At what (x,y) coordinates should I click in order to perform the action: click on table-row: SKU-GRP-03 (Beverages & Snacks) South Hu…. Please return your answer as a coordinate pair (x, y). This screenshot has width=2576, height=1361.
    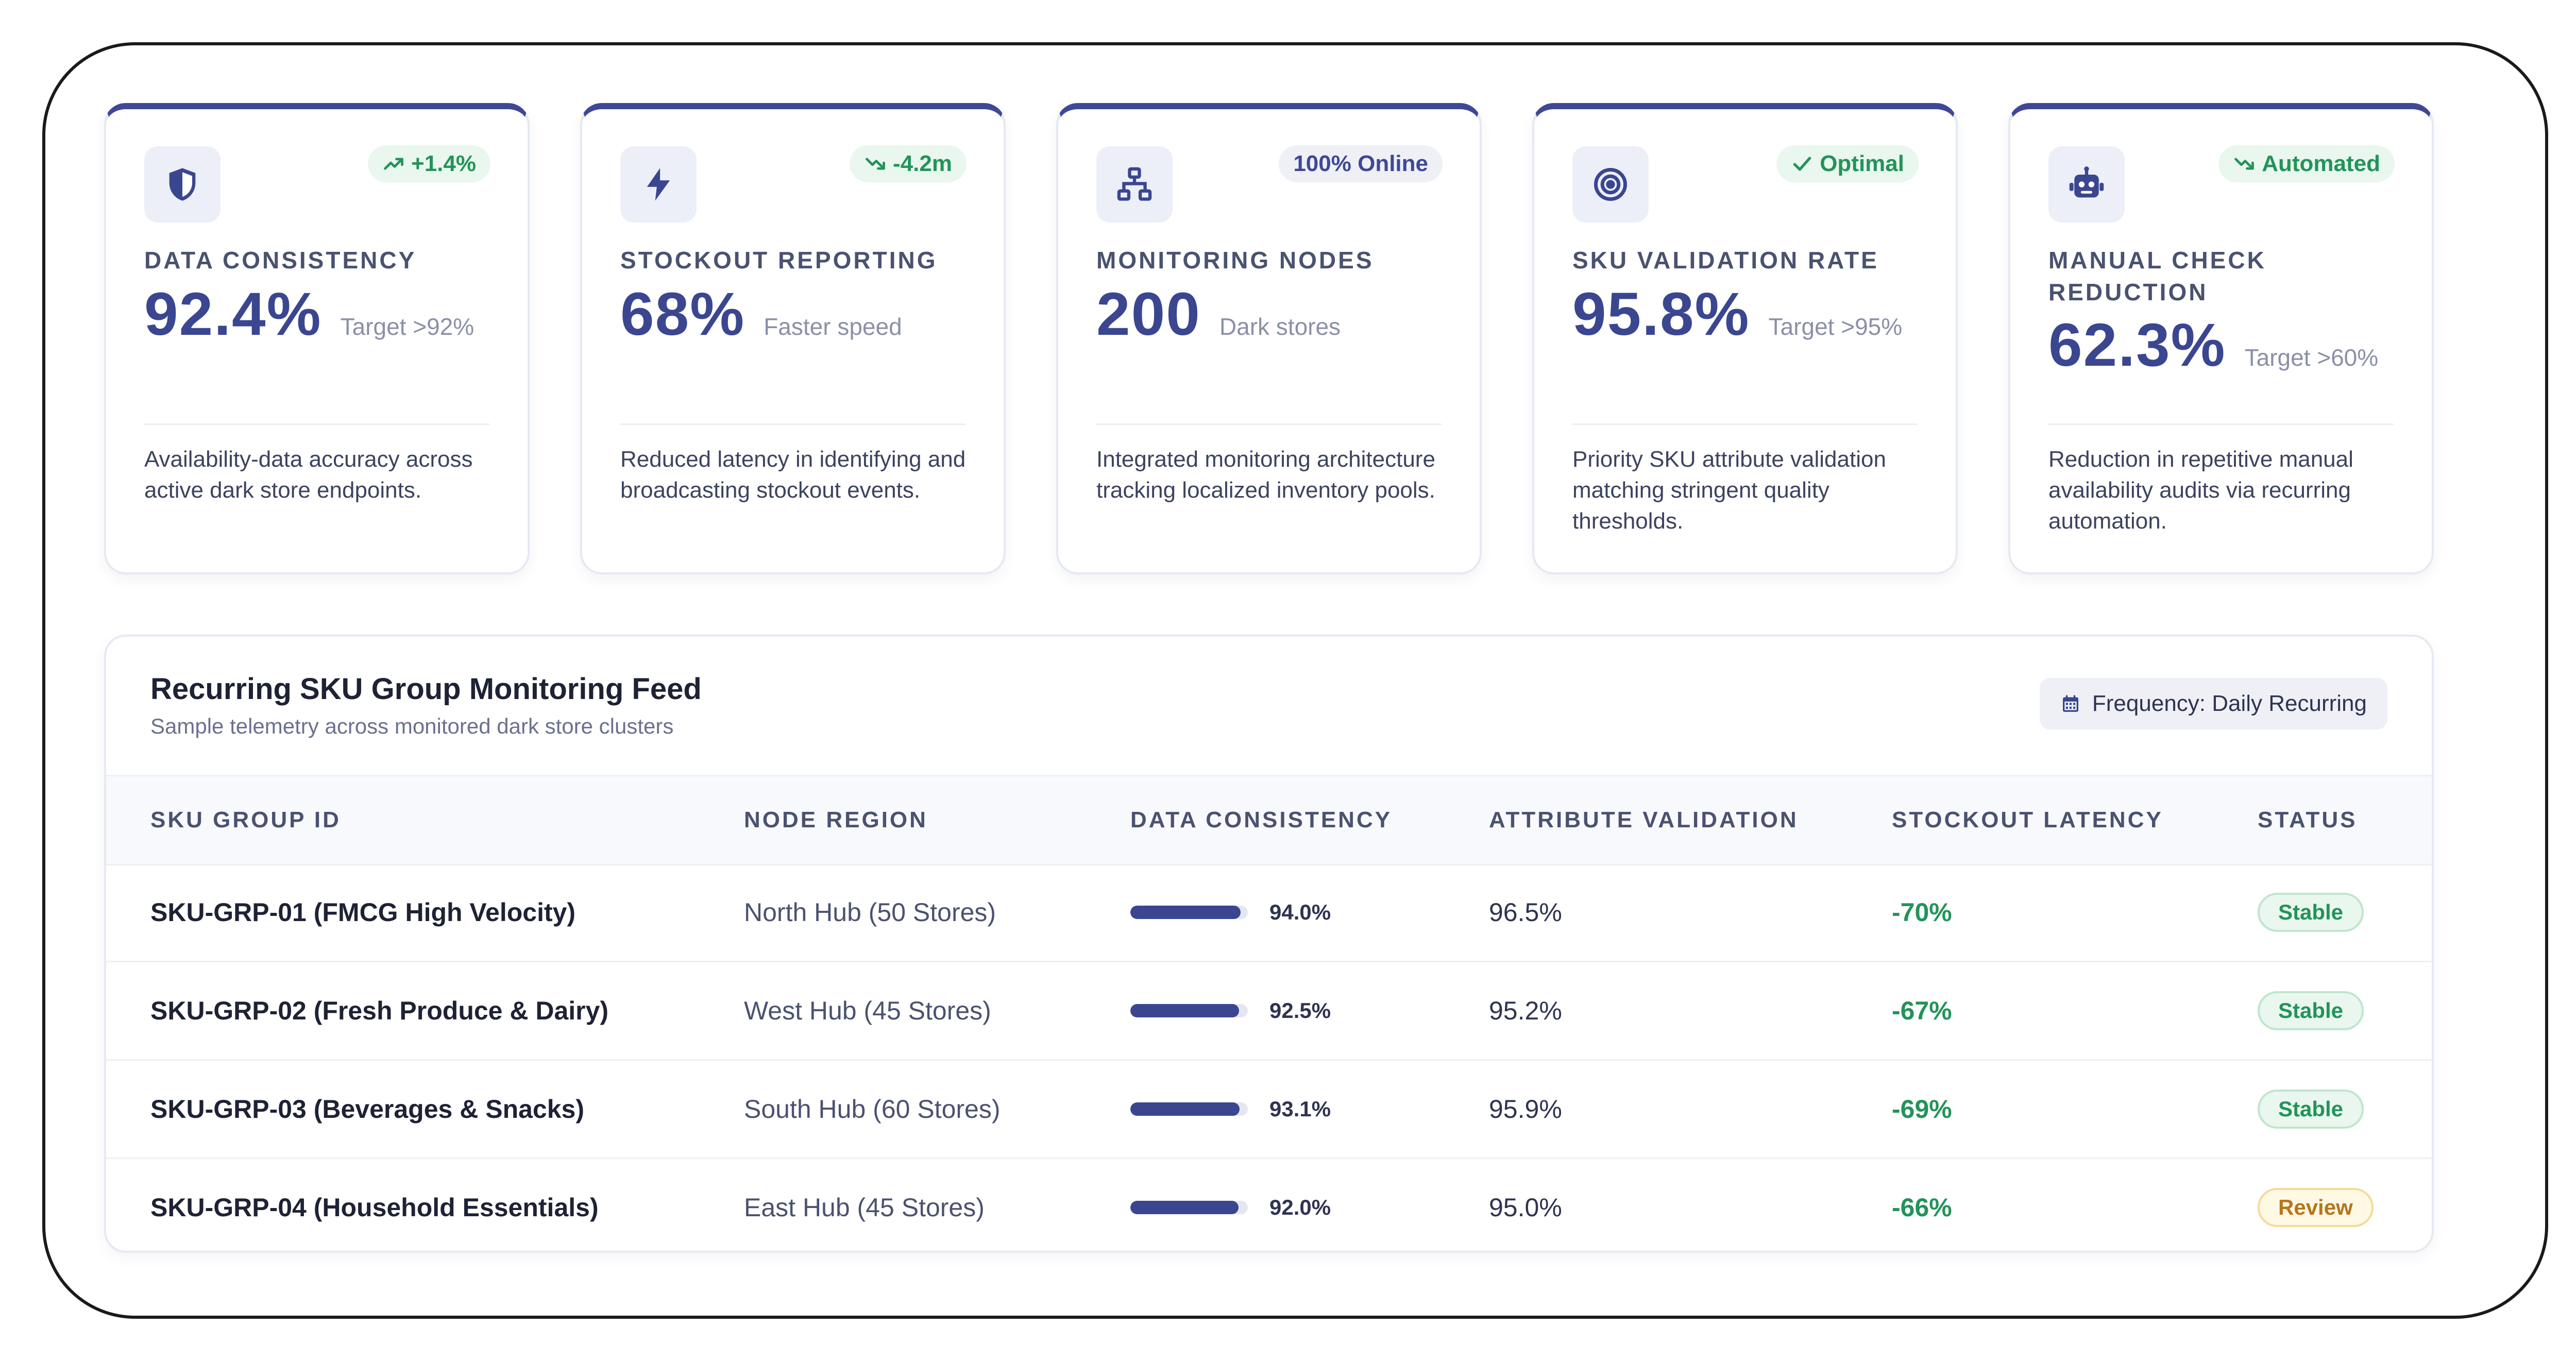
    Looking at the image, I should click on (1269, 1110).